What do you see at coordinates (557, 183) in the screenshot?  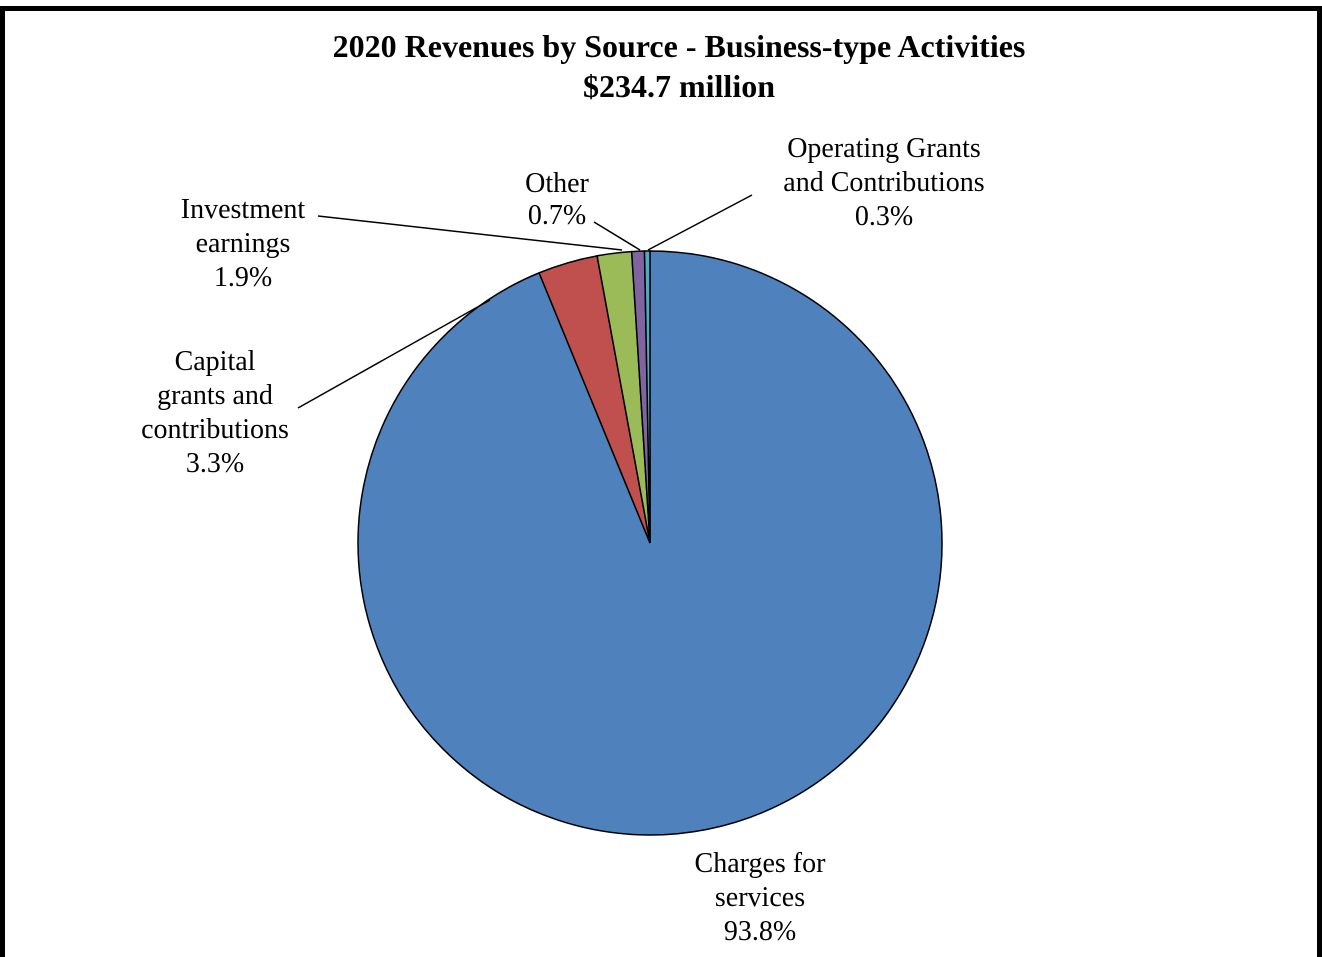 I see `slice-category-label: Other` at bounding box center [557, 183].